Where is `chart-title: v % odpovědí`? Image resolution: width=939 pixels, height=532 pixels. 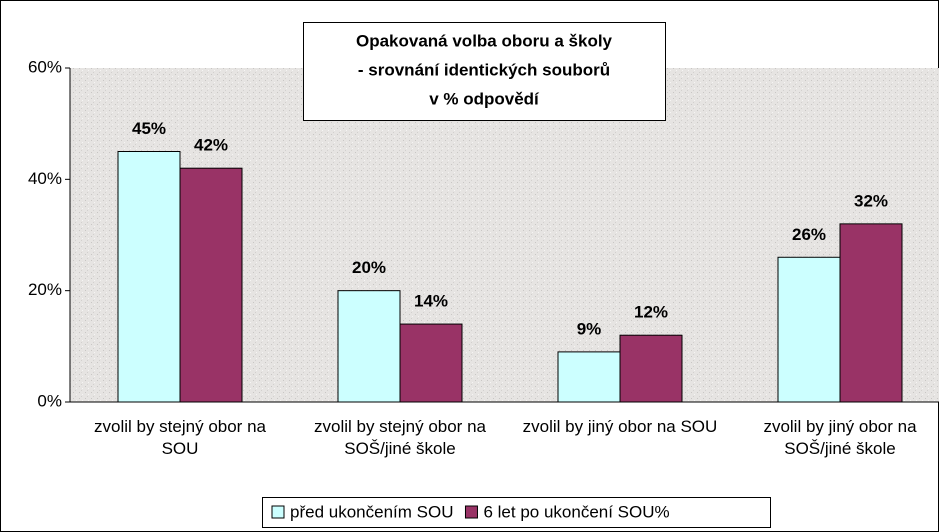
chart-title: v % odpovědí is located at coordinates (484, 98).